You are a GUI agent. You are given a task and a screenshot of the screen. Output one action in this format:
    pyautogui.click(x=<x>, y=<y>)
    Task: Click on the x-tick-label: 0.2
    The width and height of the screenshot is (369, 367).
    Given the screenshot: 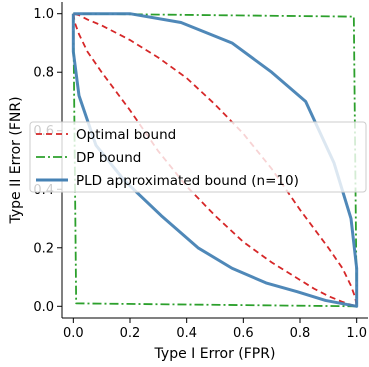 What is the action you would take?
    pyautogui.click(x=130, y=333)
    